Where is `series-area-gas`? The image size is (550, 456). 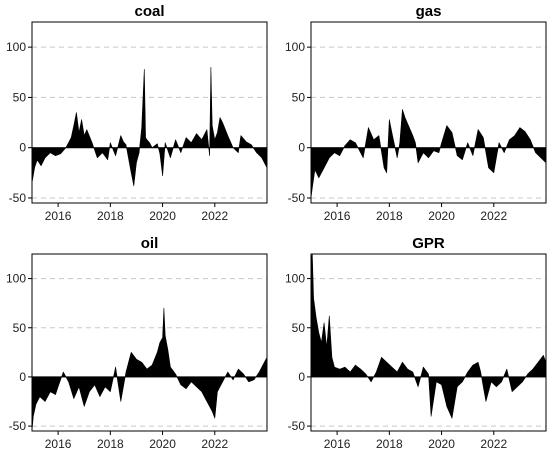 series-area-gas is located at coordinates (428, 154).